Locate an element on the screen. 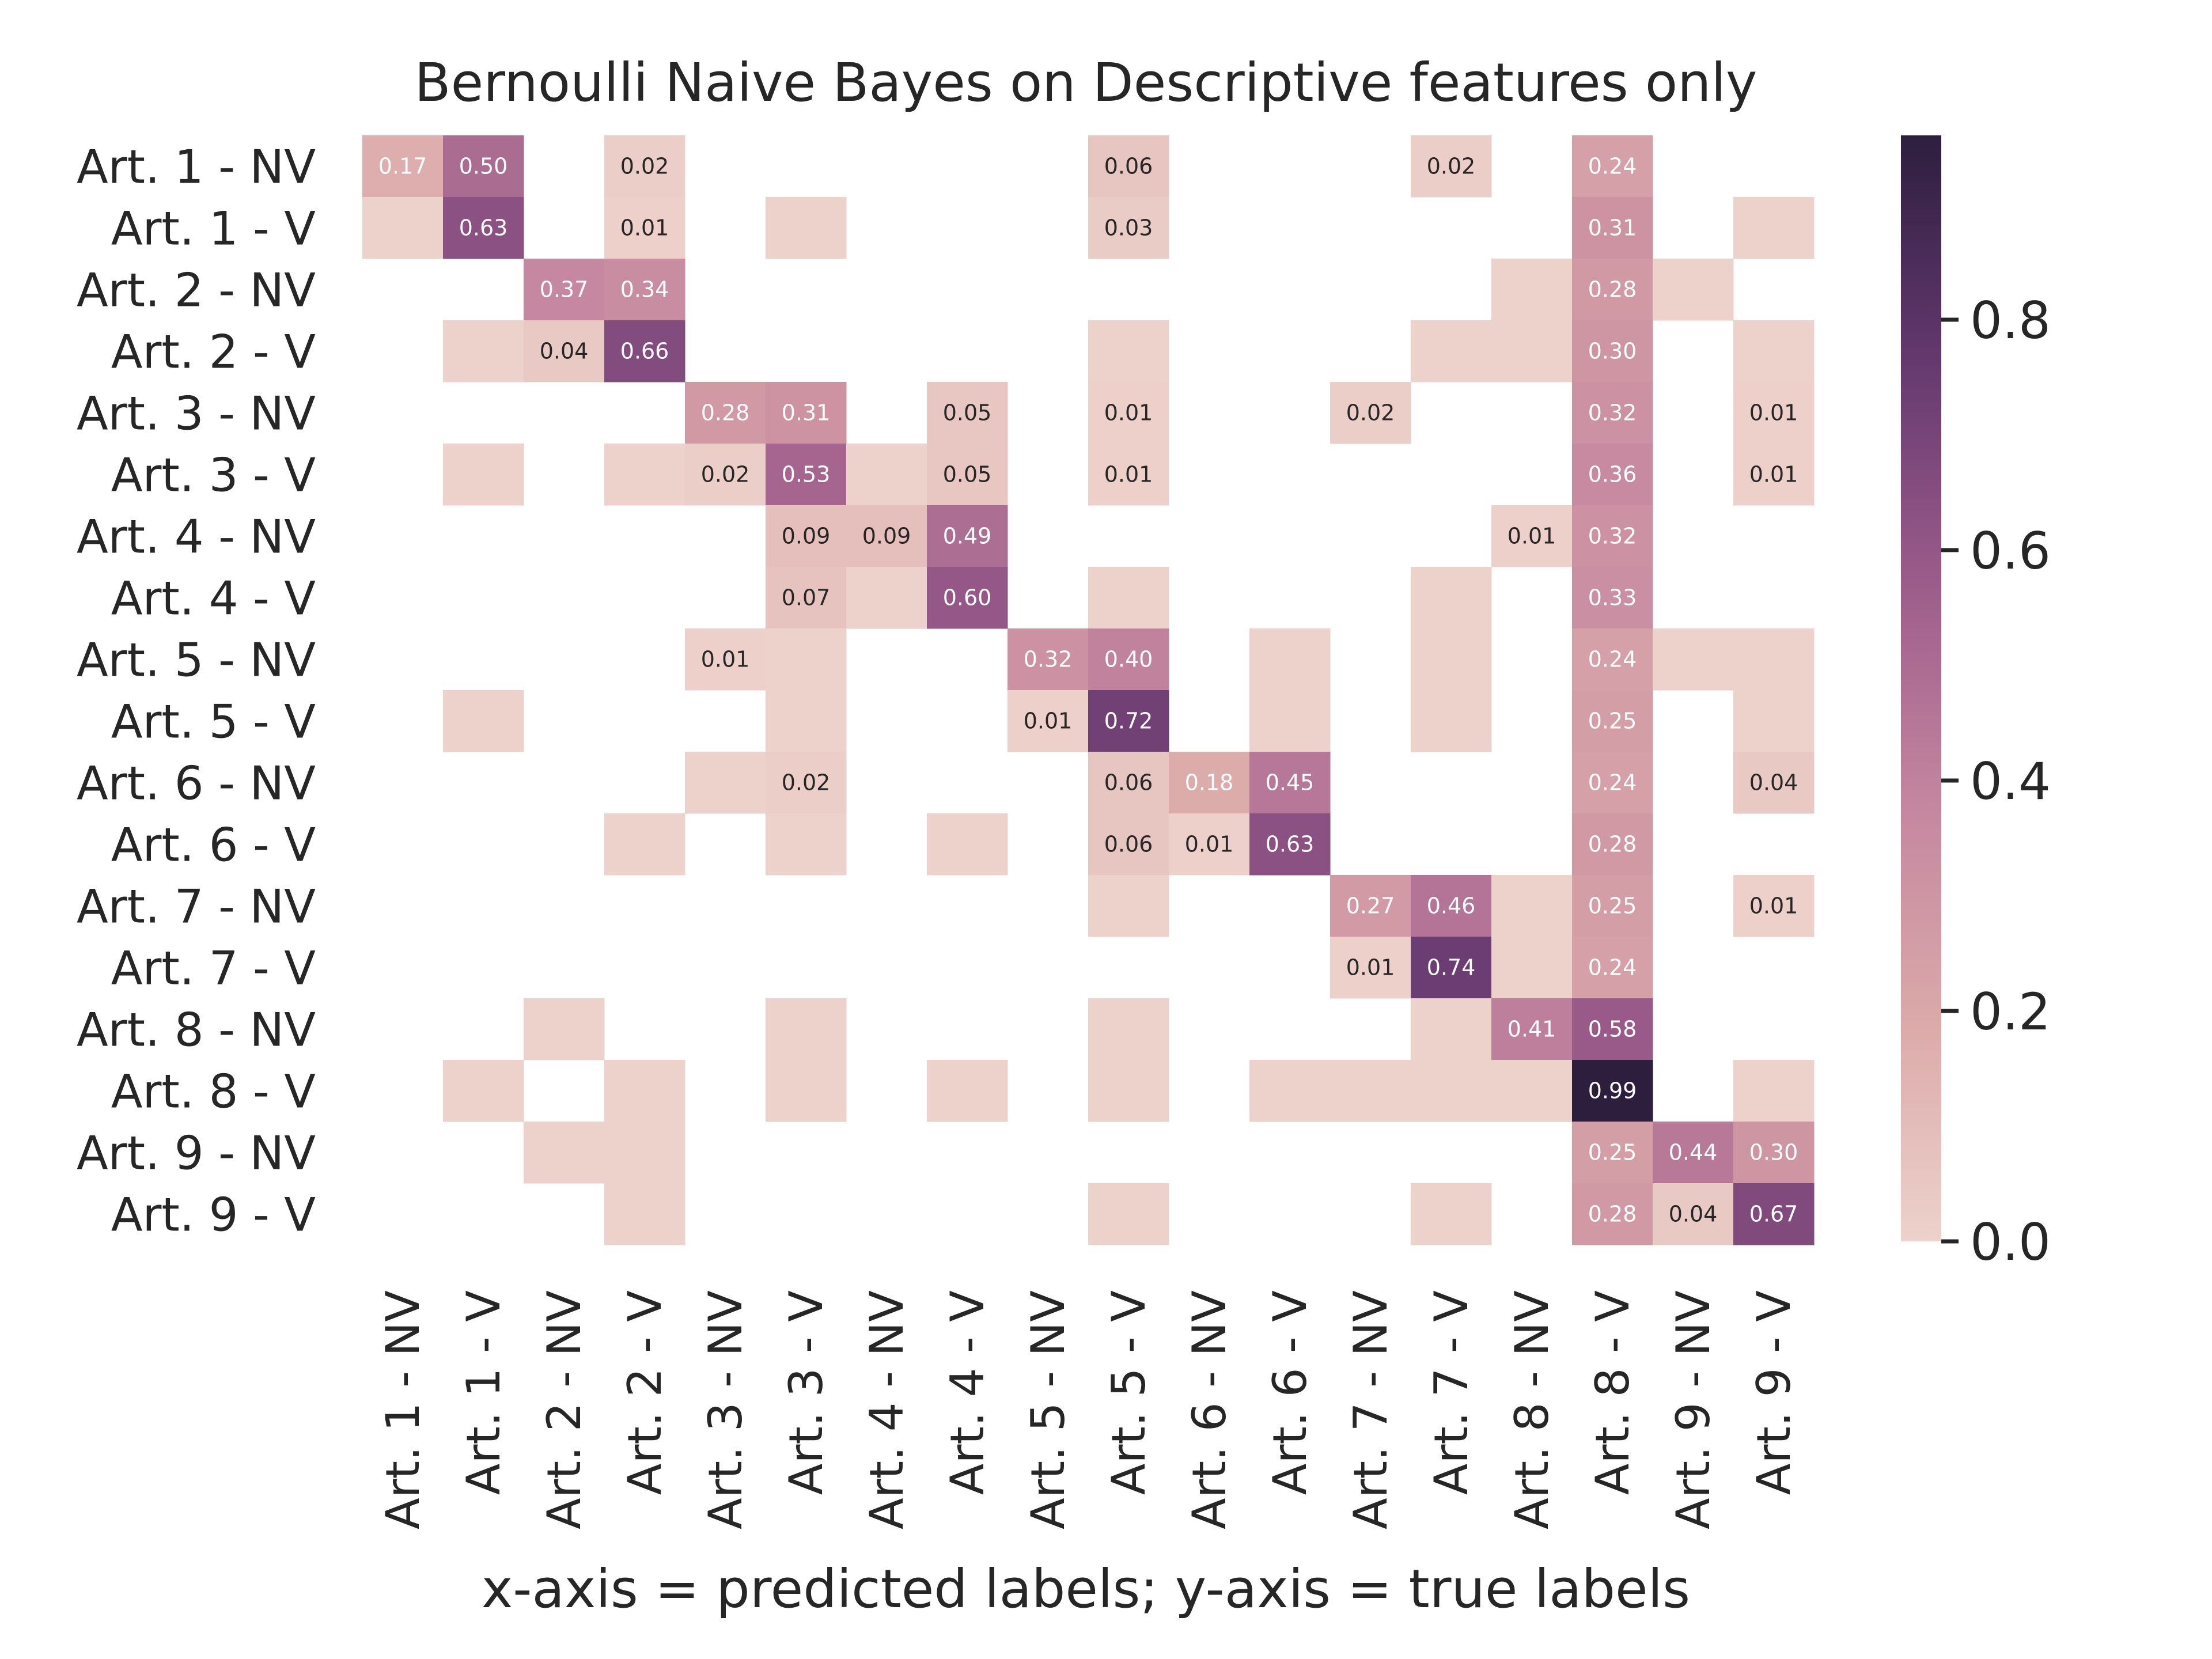 Image resolution: width=2212 pixels, height=1659 pixels. cell-value-label: 0.32 is located at coordinates (1612, 413).